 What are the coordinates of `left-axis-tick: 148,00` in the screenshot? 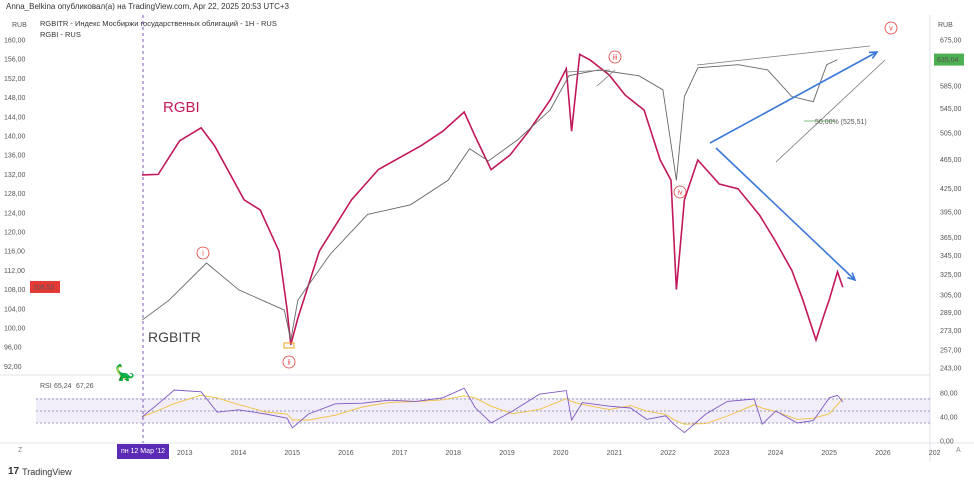 It's located at (15, 98).